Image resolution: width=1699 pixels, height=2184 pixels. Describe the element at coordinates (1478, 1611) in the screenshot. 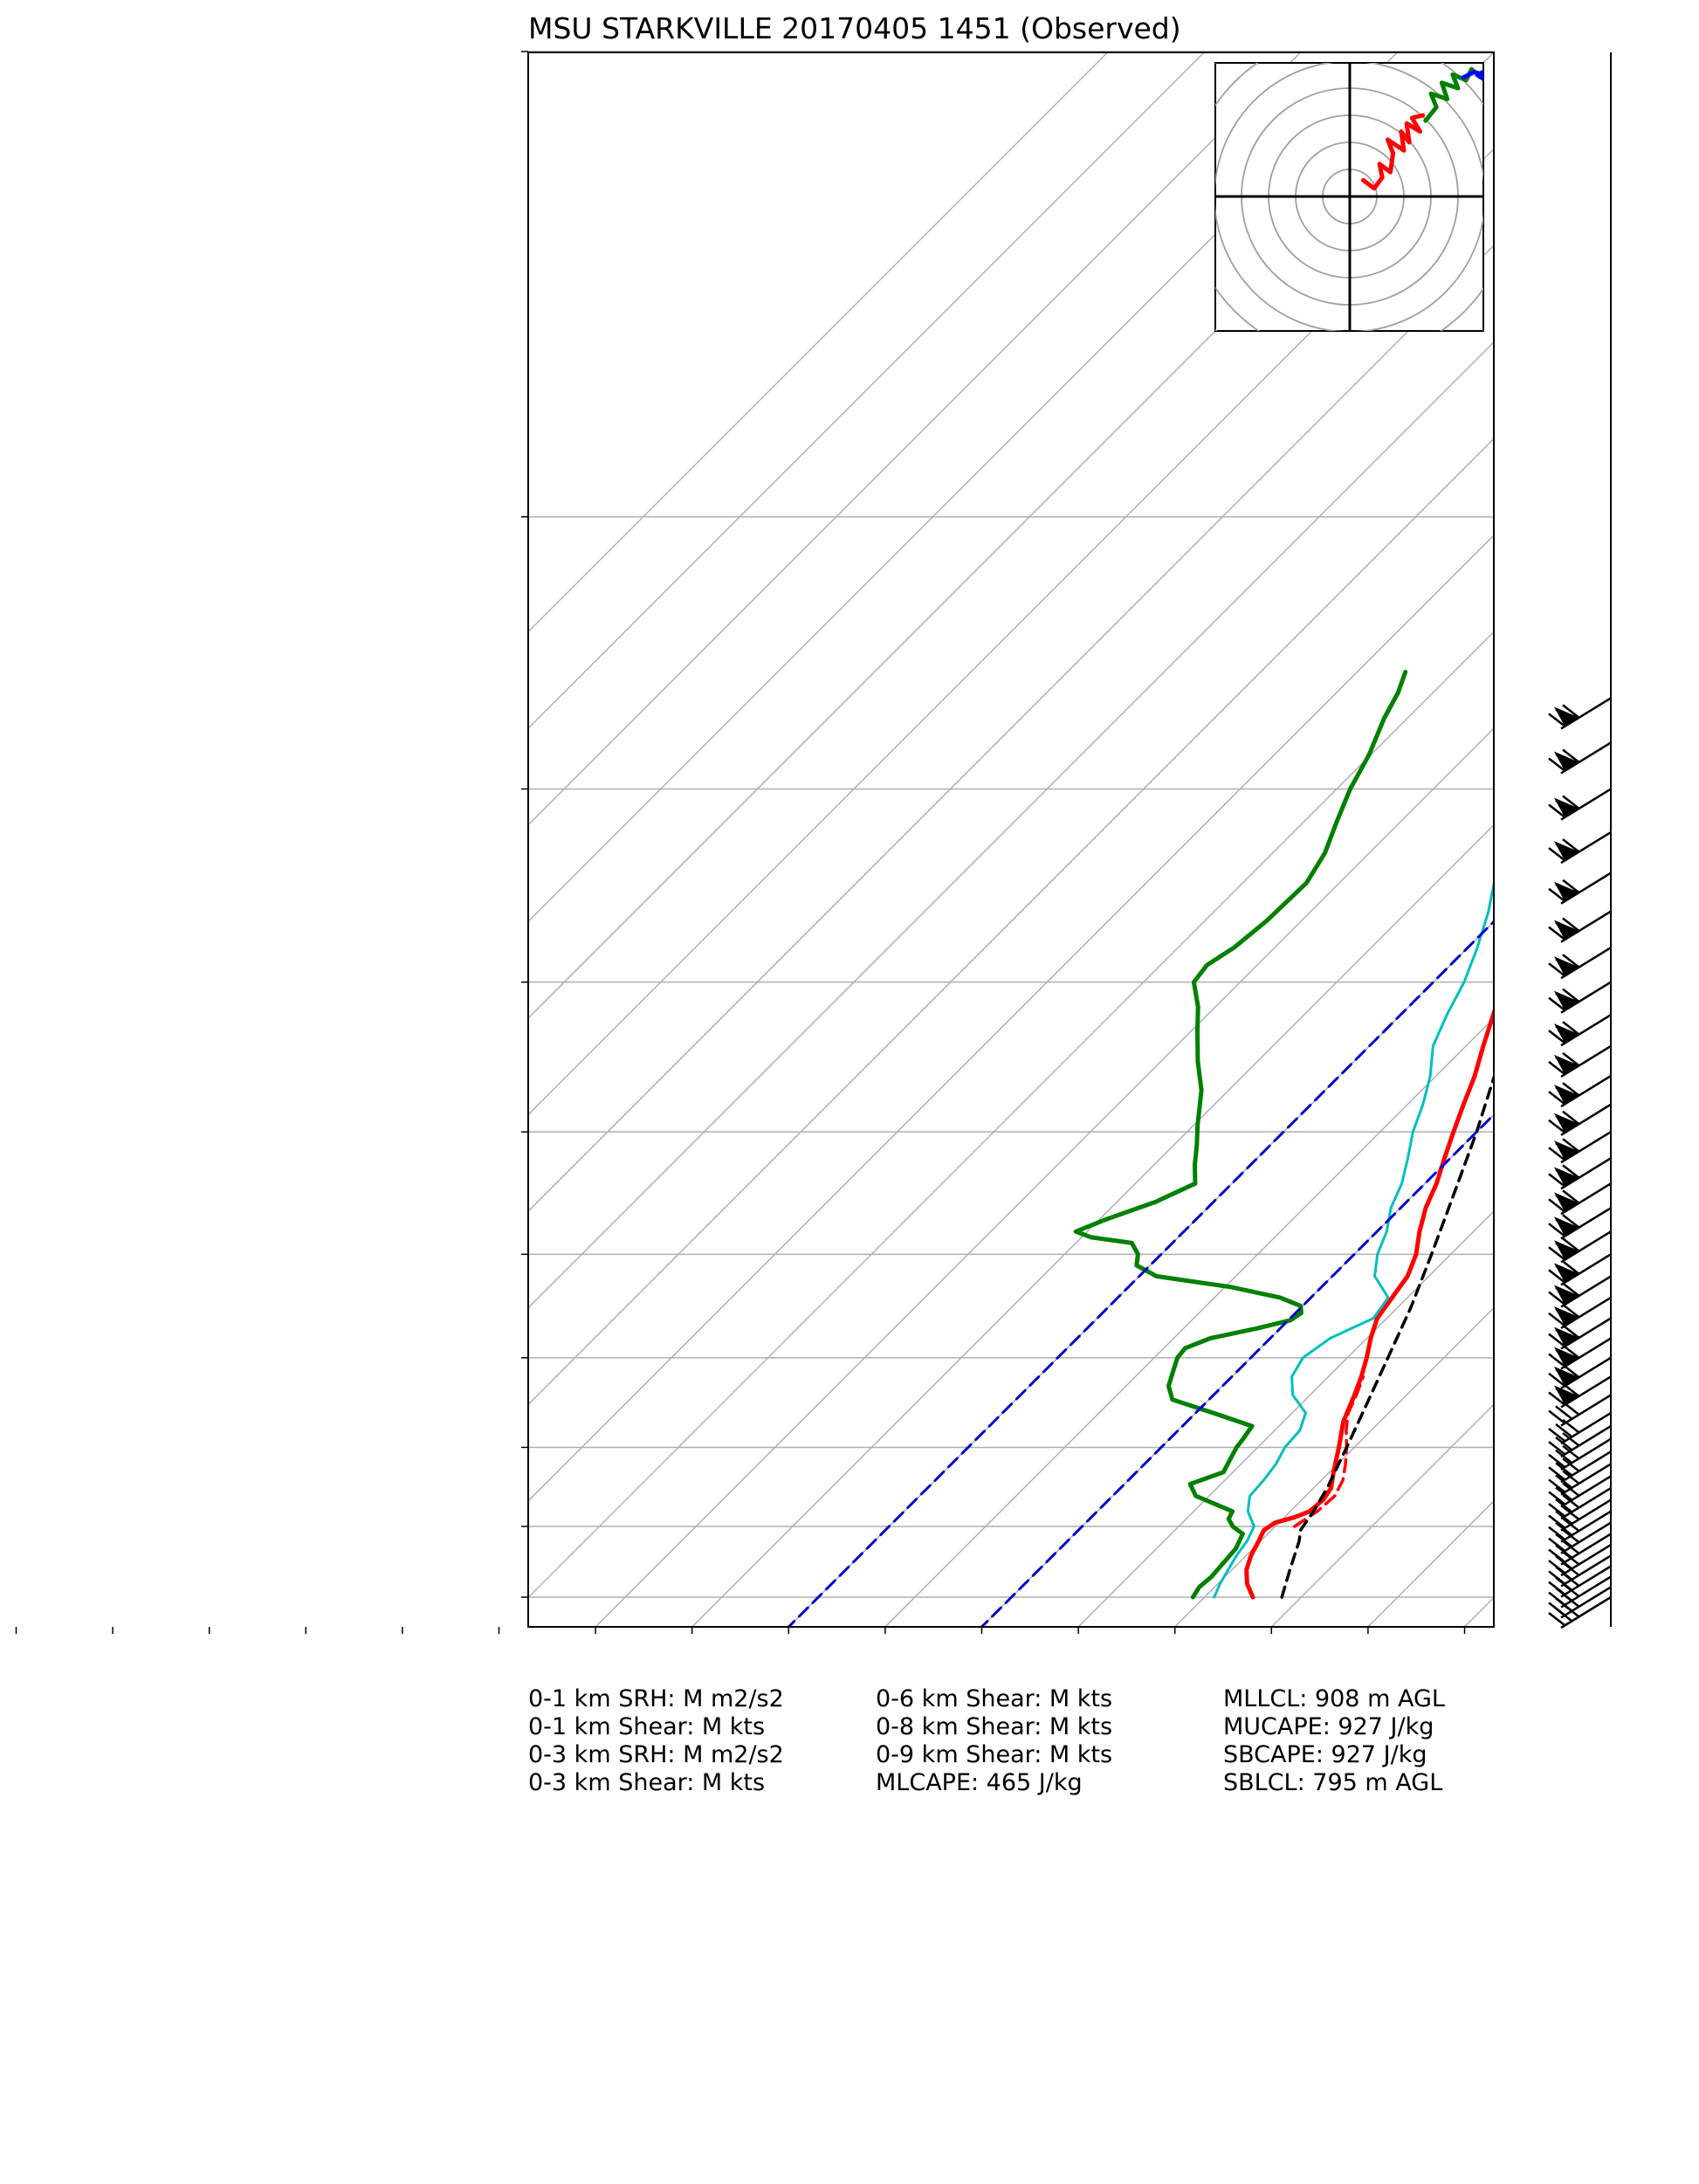

I see `isotherm-gridline` at that location.